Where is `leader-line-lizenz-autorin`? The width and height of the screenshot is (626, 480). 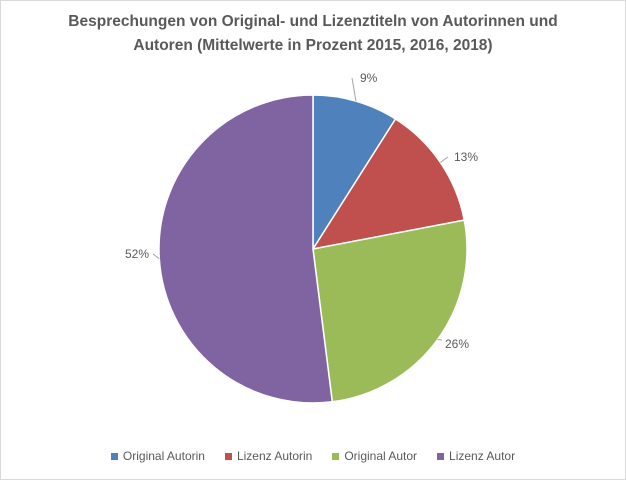 leader-line-lizenz-autorin is located at coordinates (444, 159).